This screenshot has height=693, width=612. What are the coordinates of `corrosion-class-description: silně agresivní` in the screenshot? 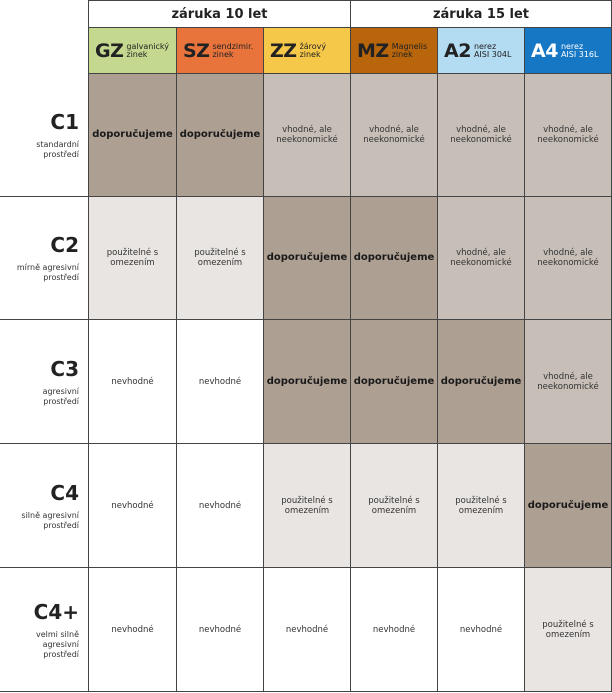 It's located at (50, 515).